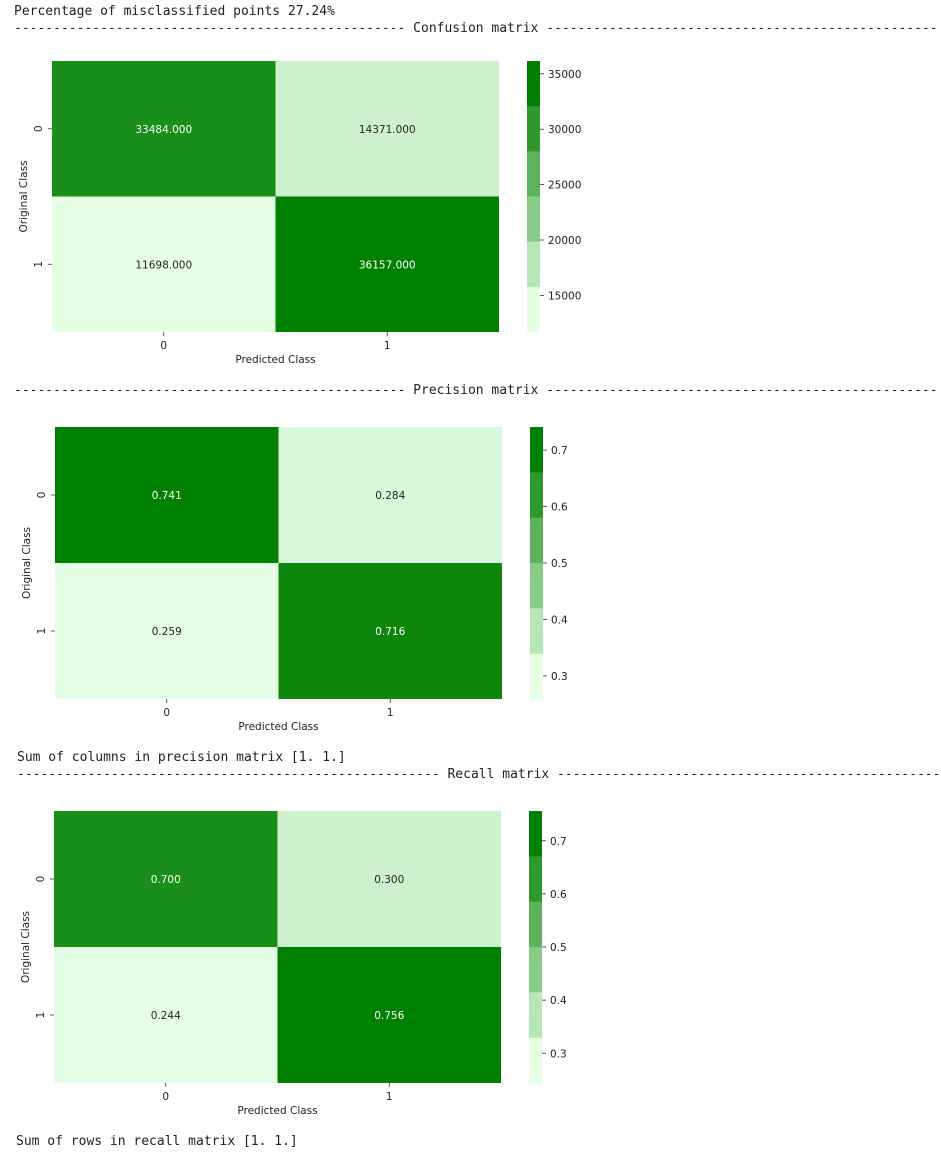 This screenshot has height=1173, width=941. Describe the element at coordinates (564, 130) in the screenshot. I see `colorbar-tick-label: 30000` at that location.